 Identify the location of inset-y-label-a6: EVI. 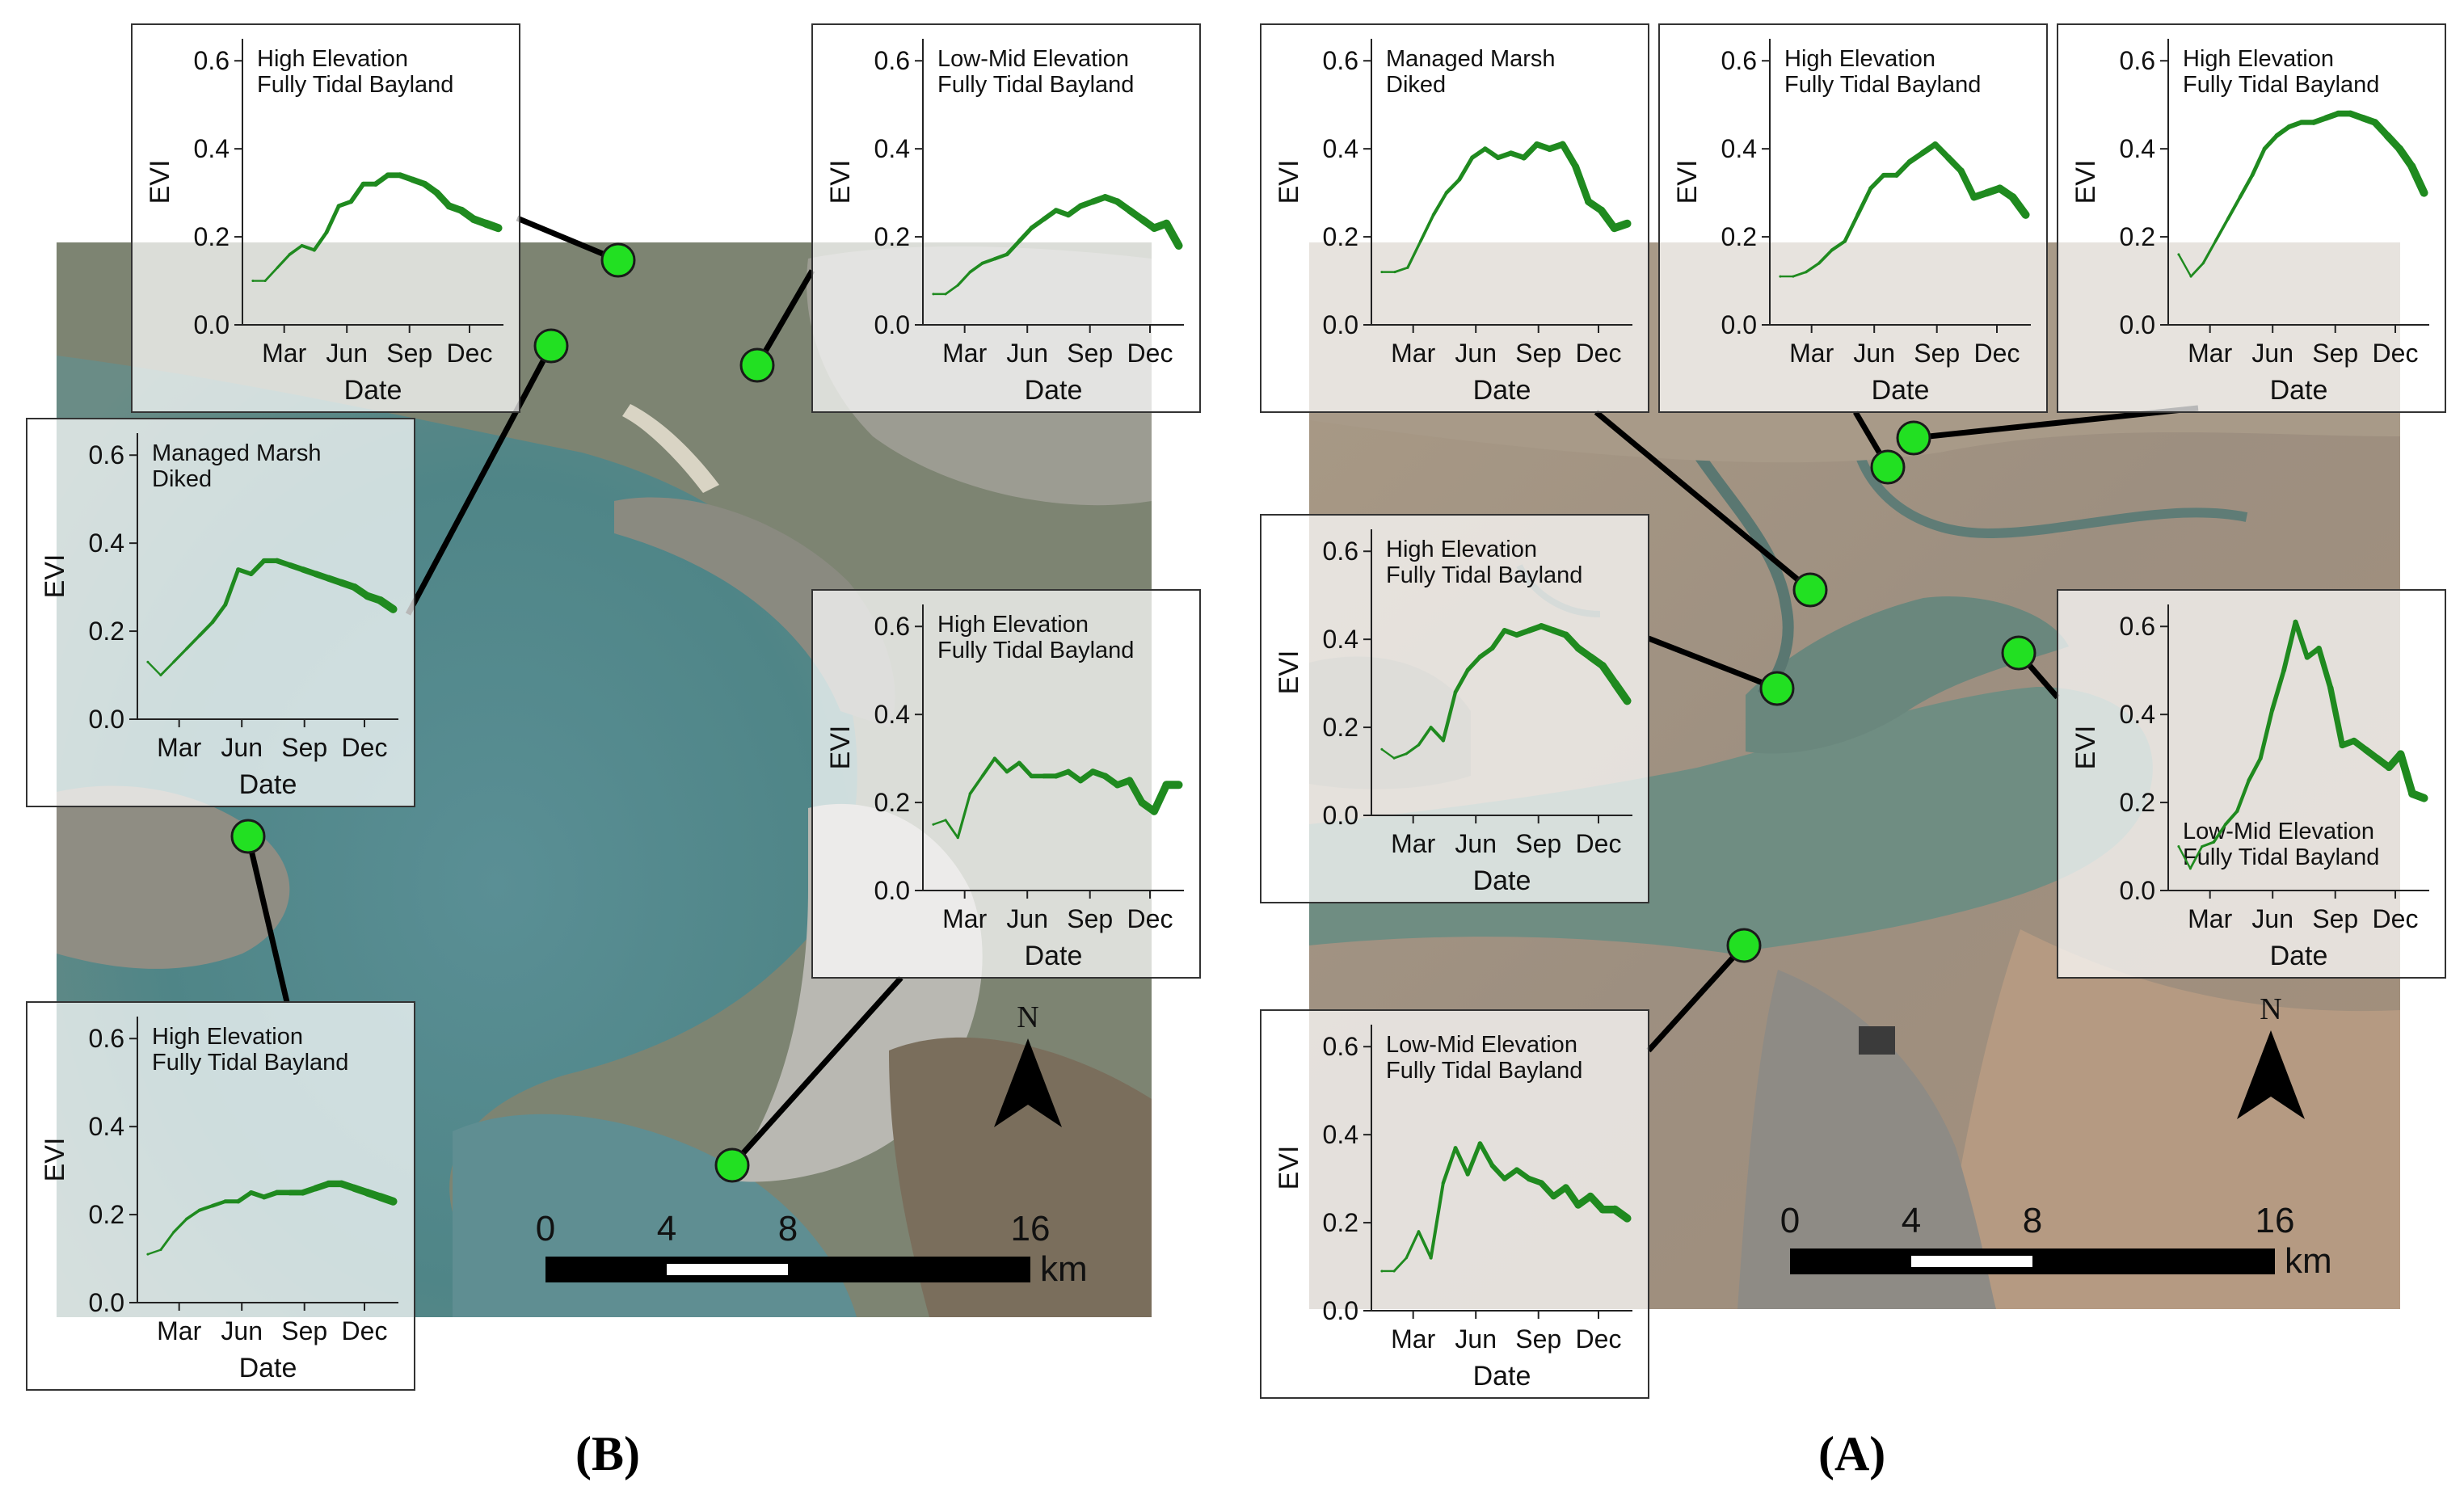
(1289, 1168).